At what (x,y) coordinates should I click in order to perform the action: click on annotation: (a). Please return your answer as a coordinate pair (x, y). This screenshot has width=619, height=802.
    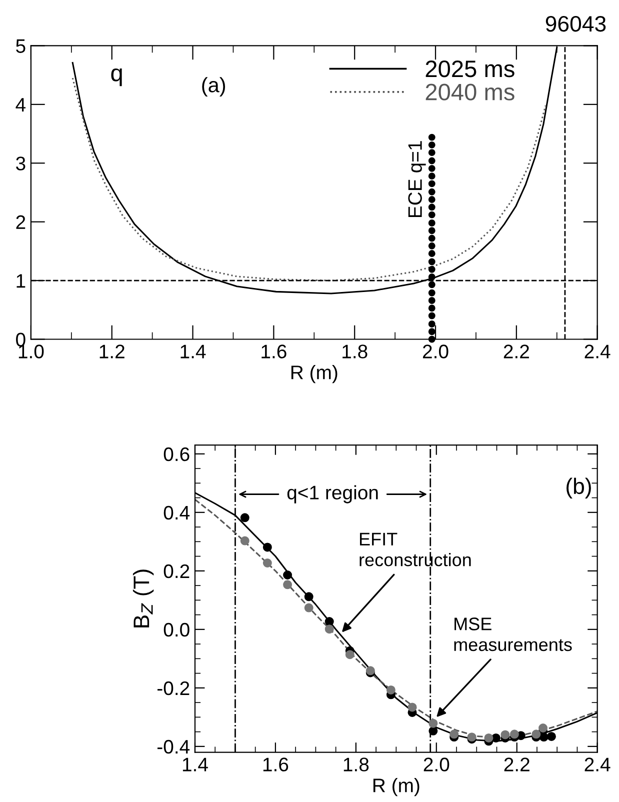
    Looking at the image, I should click on (214, 87).